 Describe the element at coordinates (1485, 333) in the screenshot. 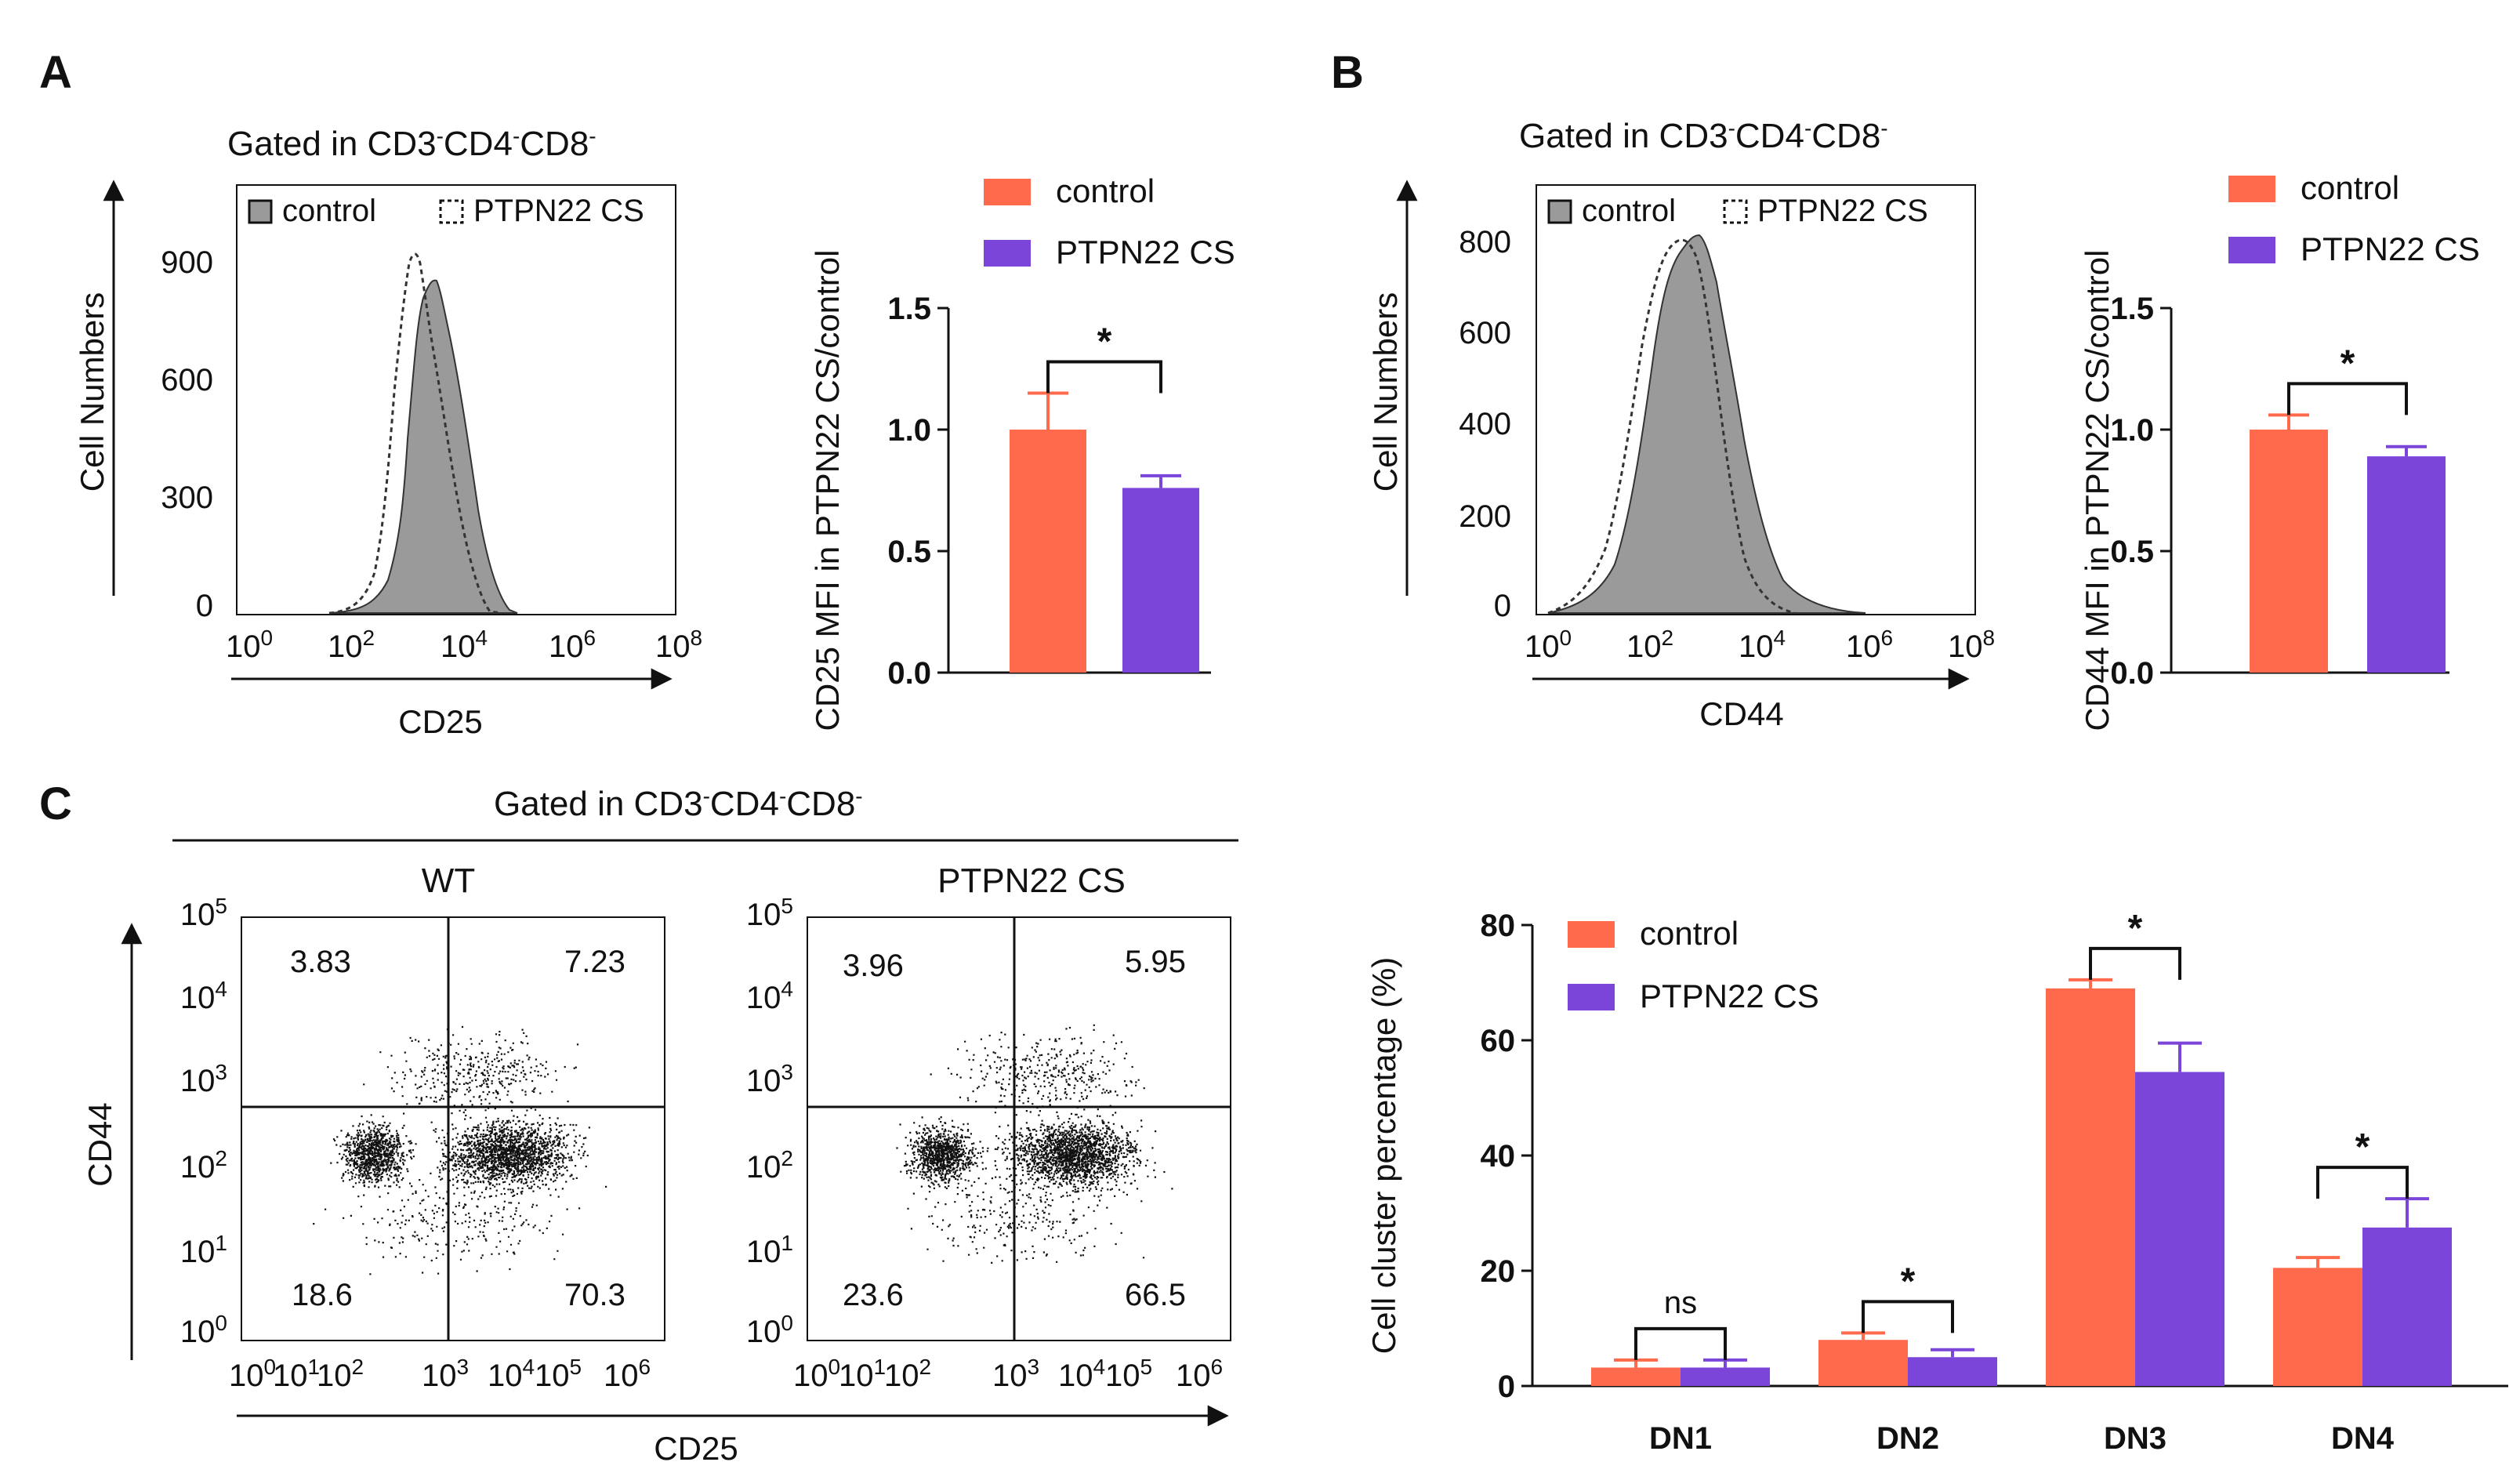

I see `y-tick: 600` at that location.